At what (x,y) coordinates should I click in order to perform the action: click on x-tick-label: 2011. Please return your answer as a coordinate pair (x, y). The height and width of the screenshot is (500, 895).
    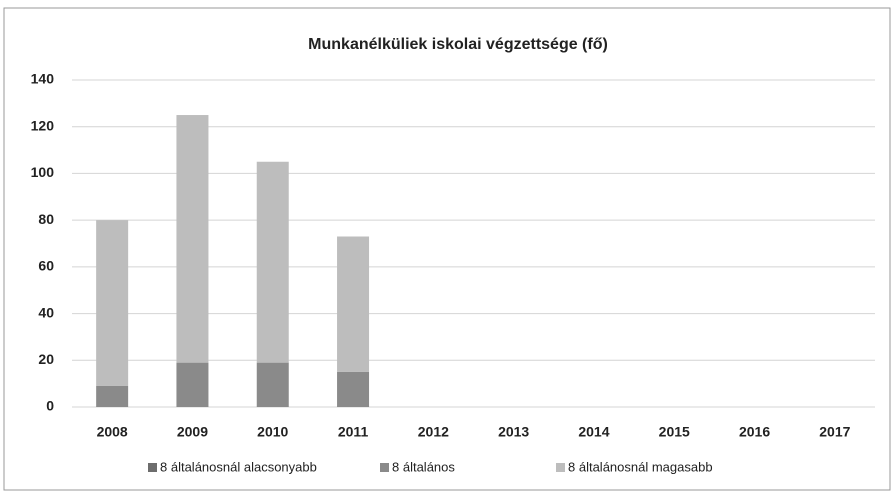
    Looking at the image, I should click on (353, 432).